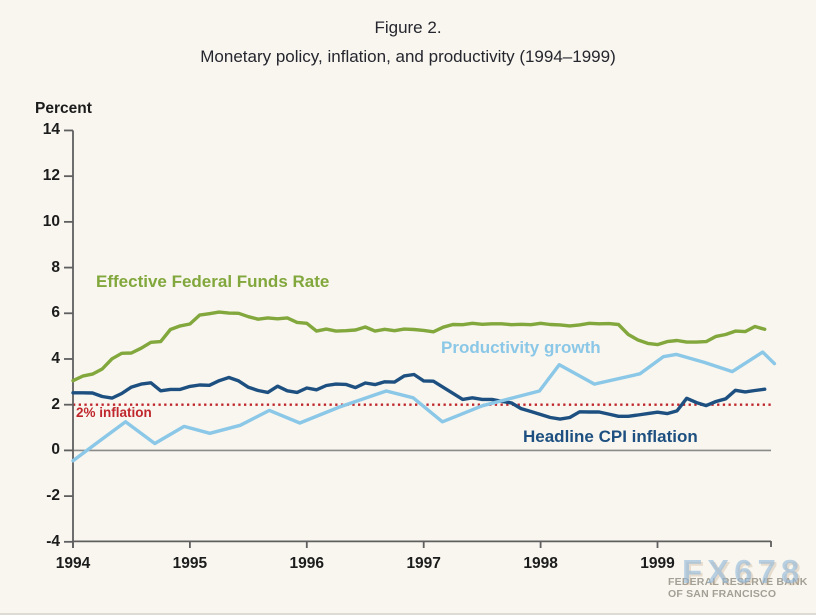 This screenshot has width=816, height=615. Describe the element at coordinates (213, 281) in the screenshot. I see `series-label-federal-funds-rate: Effective Federal Funds Rate` at that location.